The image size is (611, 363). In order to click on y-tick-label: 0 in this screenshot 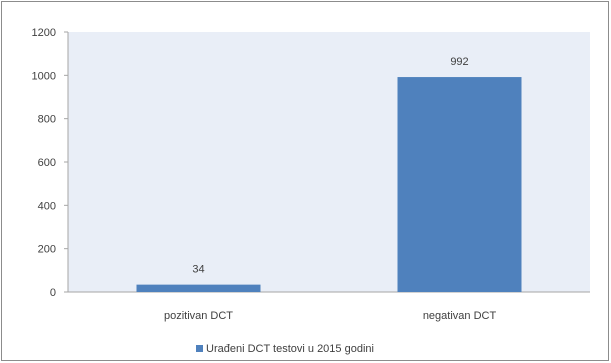, I will do `click(53, 293)`.